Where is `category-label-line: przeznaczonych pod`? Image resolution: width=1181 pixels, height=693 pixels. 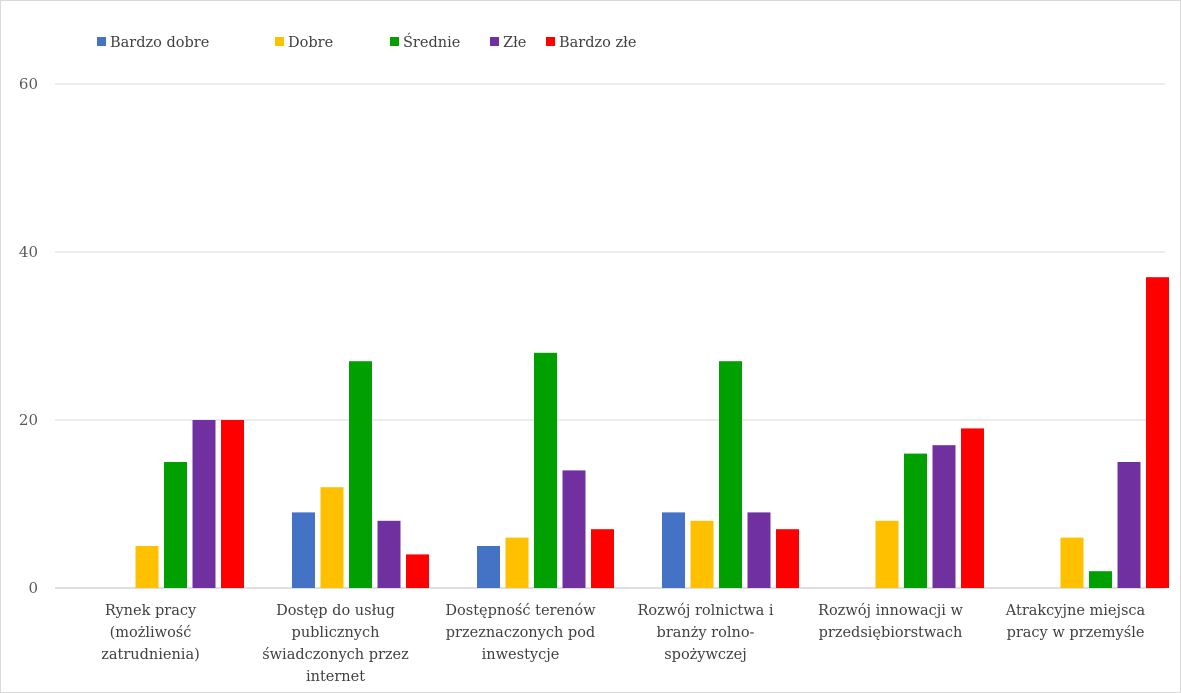 category-label-line: przeznaczonych pod is located at coordinates (520, 633).